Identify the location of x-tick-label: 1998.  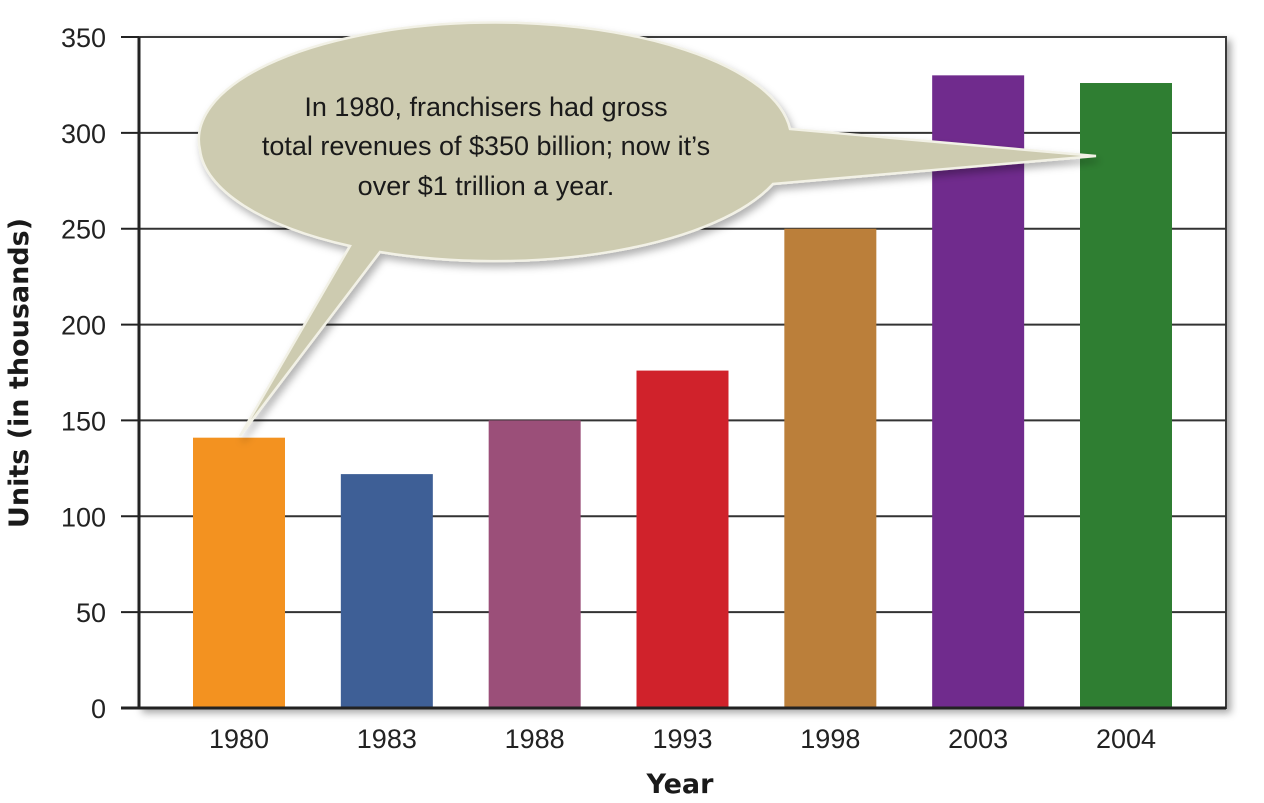
(830, 739).